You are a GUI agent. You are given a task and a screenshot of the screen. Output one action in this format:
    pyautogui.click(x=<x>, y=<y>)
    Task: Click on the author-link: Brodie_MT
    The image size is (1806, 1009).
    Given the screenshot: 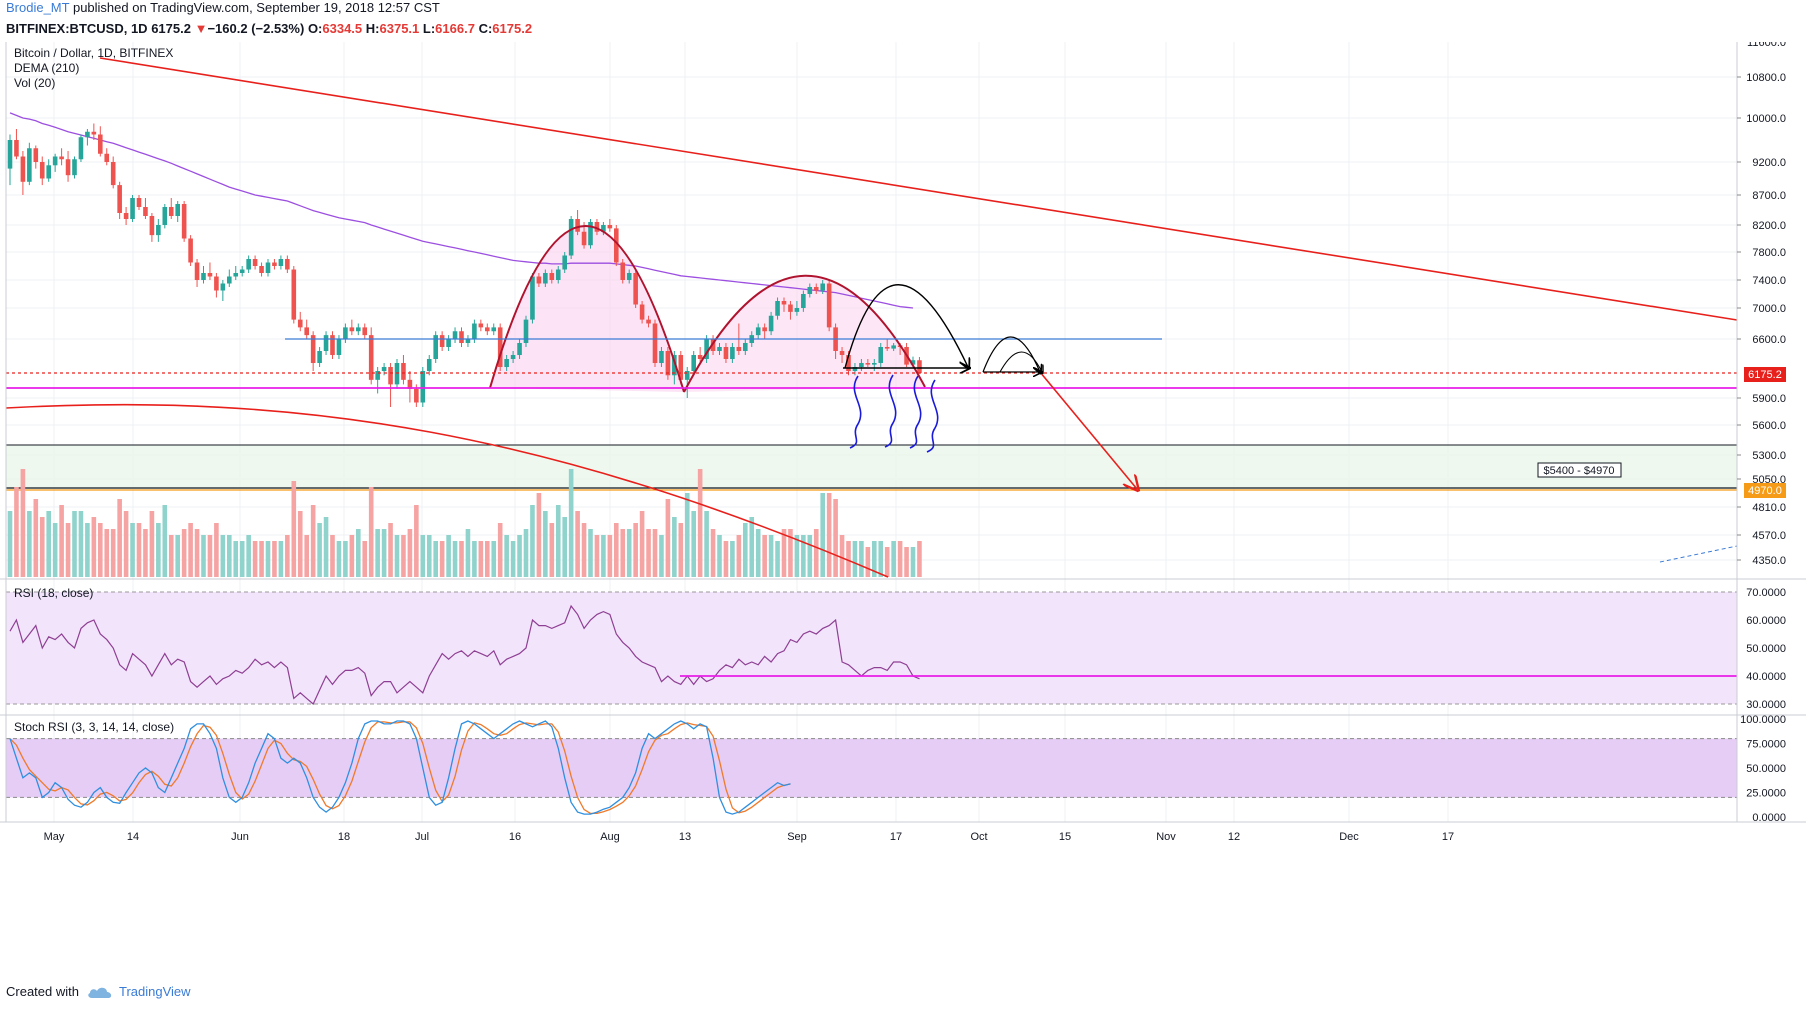 What is the action you would take?
    pyautogui.click(x=38, y=7)
    